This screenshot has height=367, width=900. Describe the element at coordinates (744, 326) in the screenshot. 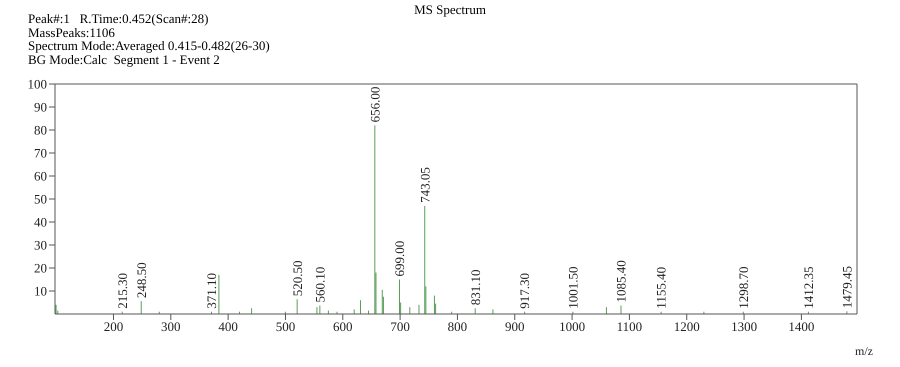

I see `x-tick-label: 1300` at that location.